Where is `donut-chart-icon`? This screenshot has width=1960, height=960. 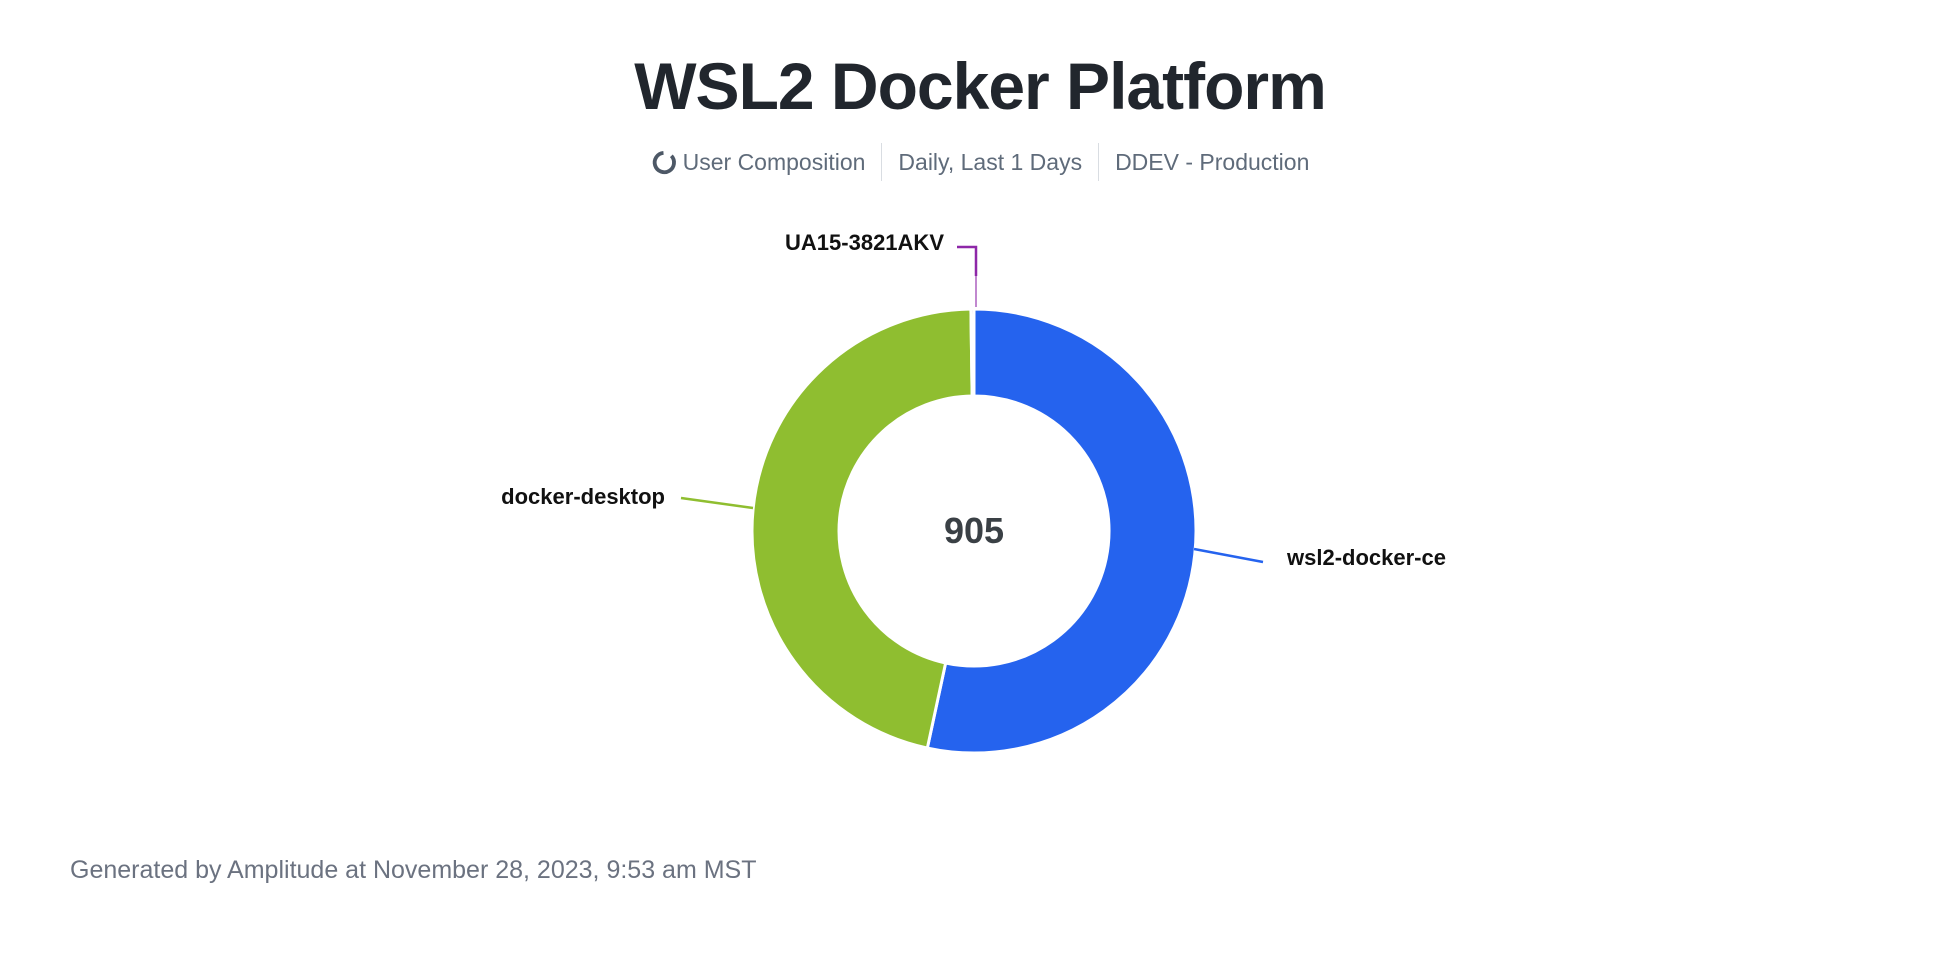
donut-chart-icon is located at coordinates (664, 162).